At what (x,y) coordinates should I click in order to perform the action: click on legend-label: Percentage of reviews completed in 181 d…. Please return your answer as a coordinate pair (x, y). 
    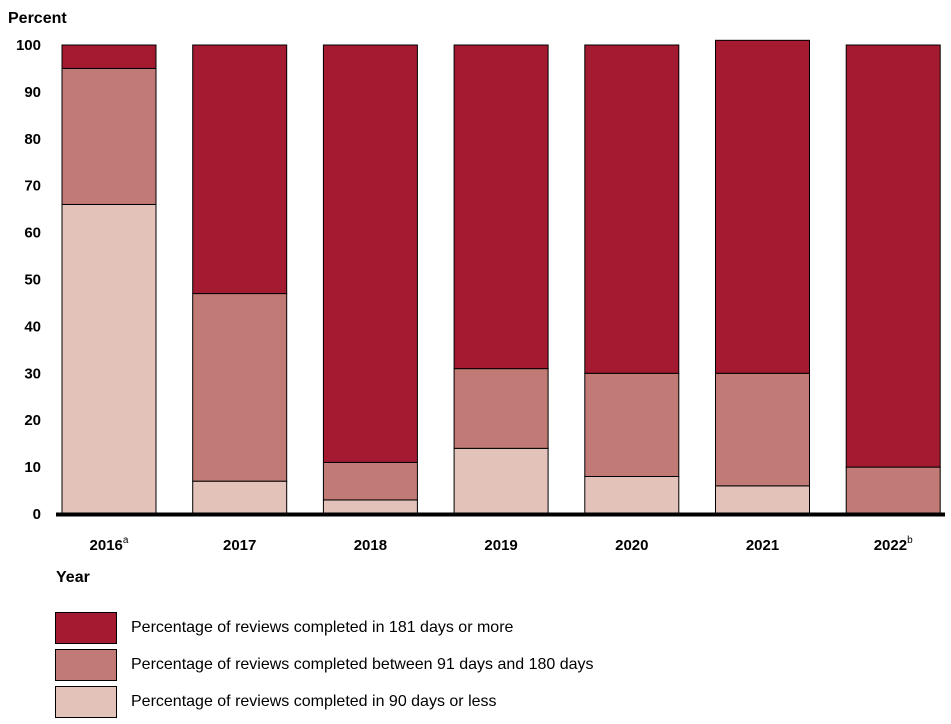
    Looking at the image, I should click on (322, 627).